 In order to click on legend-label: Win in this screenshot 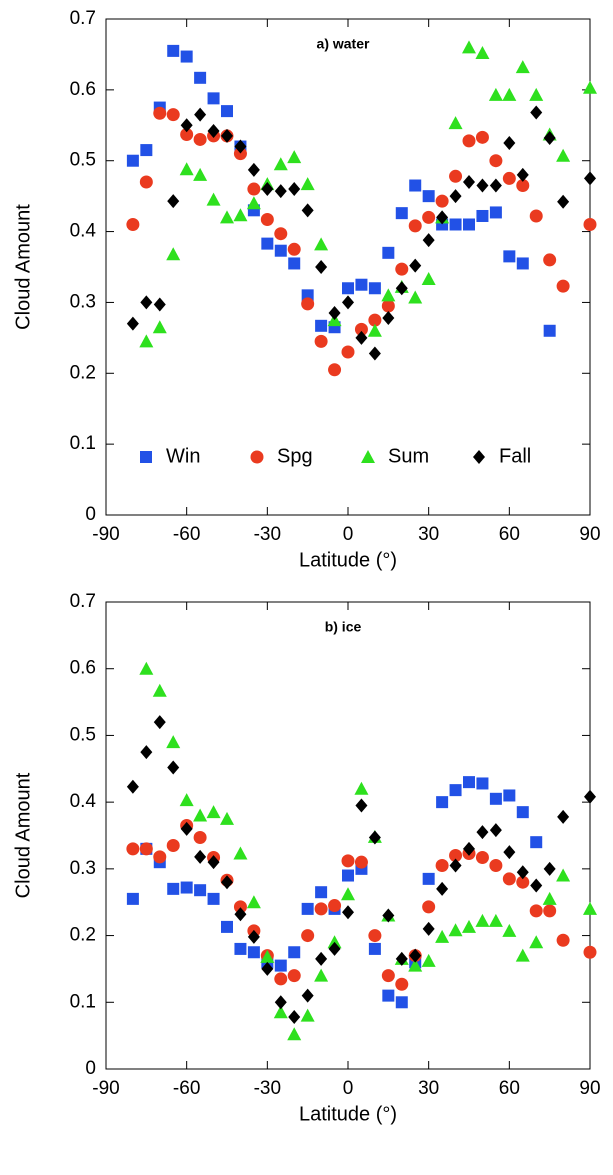, I will do `click(183, 456)`.